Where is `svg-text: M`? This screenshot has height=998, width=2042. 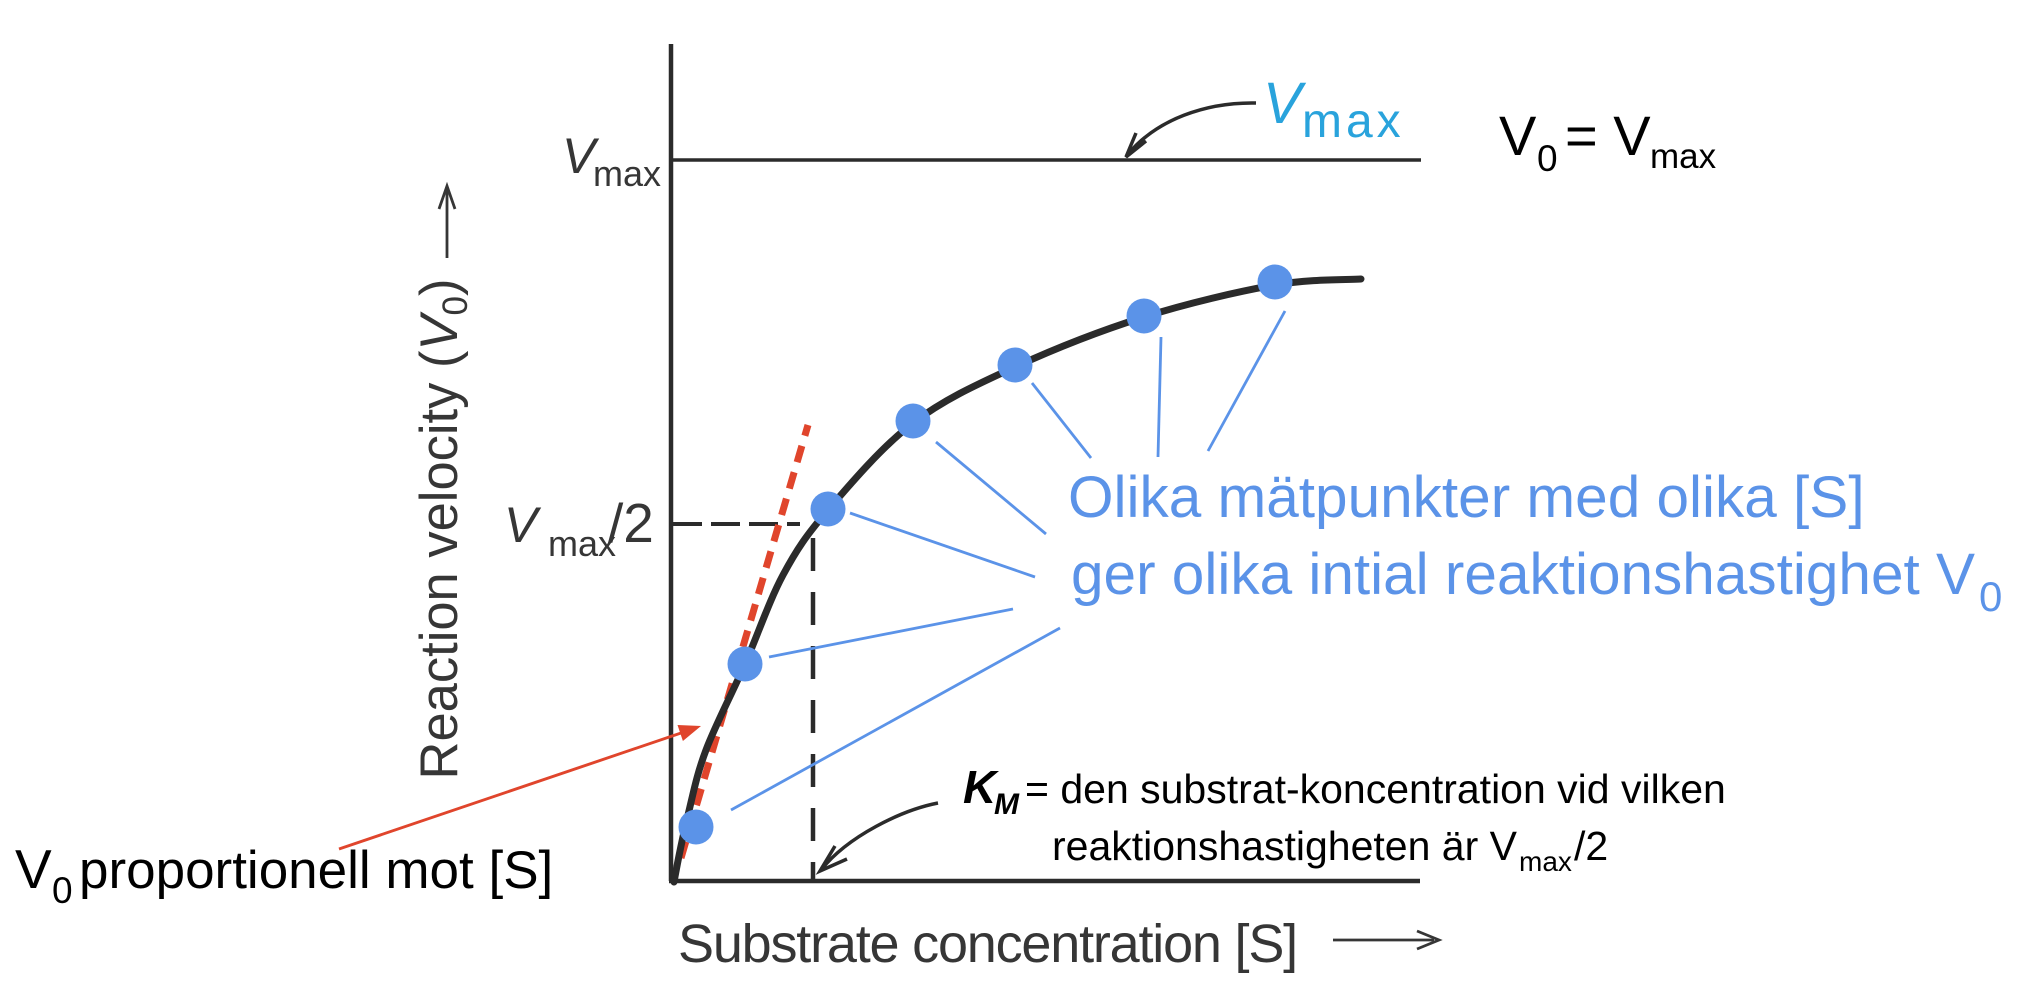
svg-text: M is located at coordinates (1007, 804).